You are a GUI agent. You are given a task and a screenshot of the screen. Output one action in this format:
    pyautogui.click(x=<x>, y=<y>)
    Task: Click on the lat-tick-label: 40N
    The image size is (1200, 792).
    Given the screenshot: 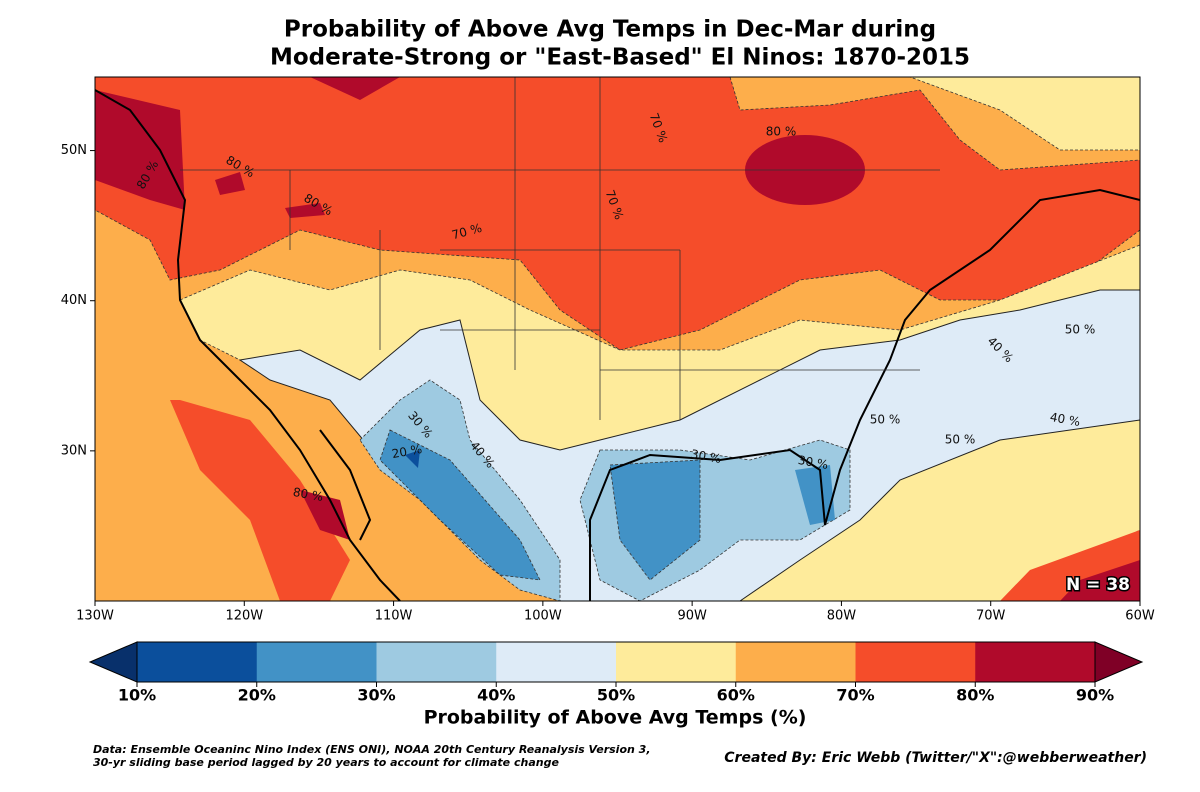 What is the action you would take?
    pyautogui.click(x=74, y=300)
    